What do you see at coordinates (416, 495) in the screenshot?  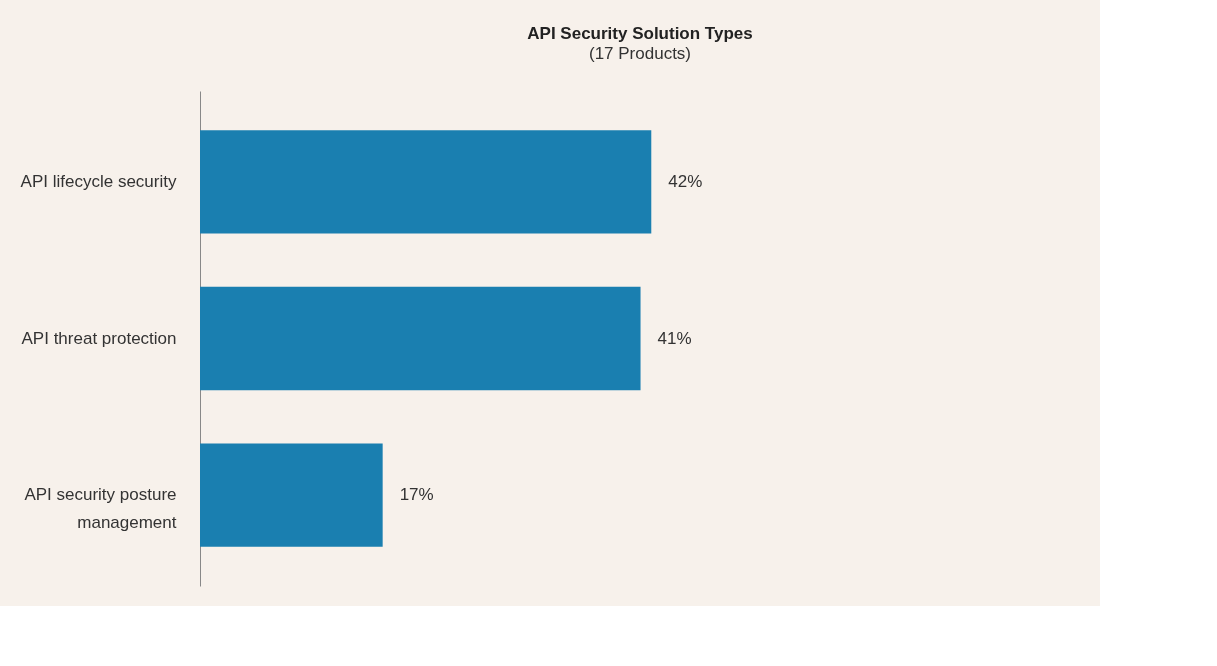 I see `data-label: 17%` at bounding box center [416, 495].